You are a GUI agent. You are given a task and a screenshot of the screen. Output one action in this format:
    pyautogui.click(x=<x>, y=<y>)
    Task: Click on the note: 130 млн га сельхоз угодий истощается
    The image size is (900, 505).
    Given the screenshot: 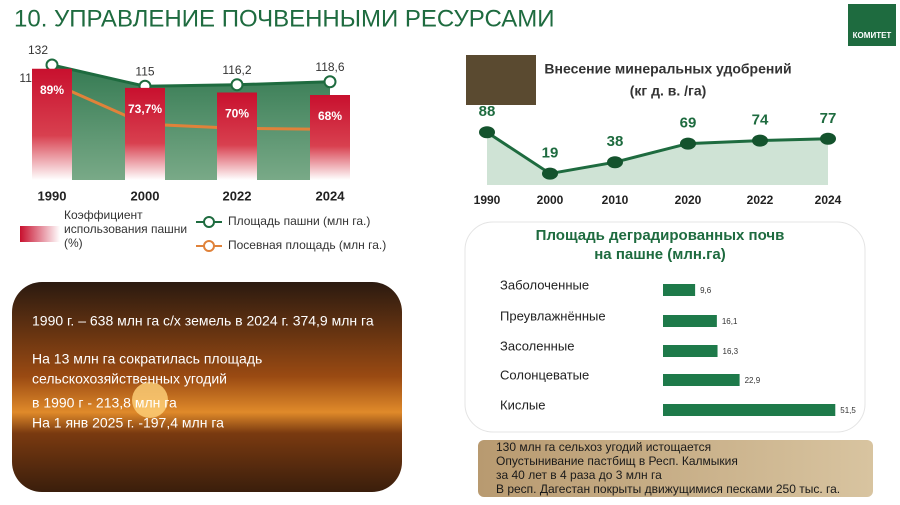 What is the action you would take?
    pyautogui.click(x=603, y=447)
    